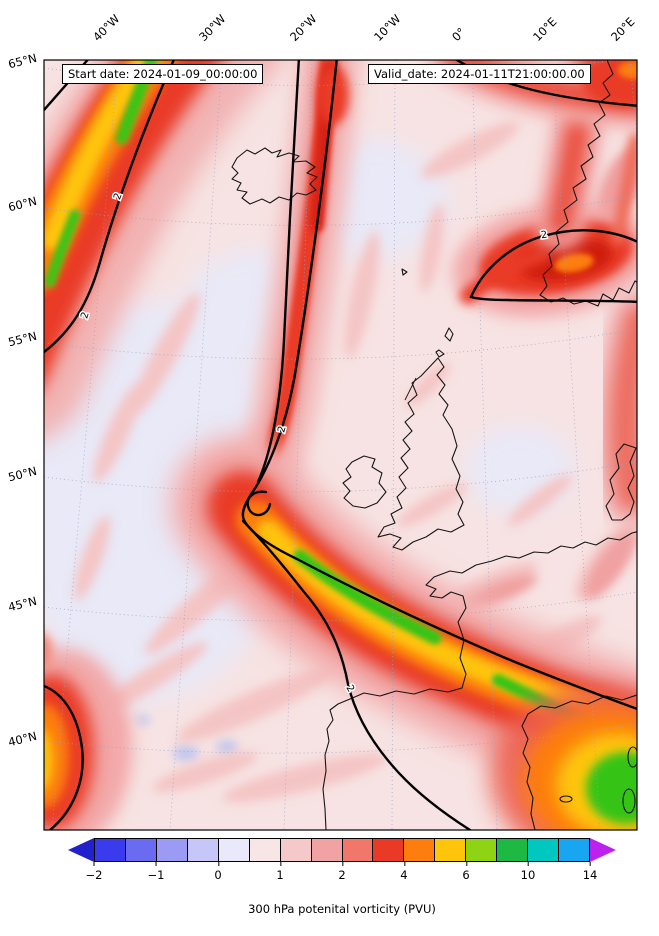 This screenshot has height=936, width=659. What do you see at coordinates (342, 909) in the screenshot?
I see `caption: 300 hPa potenital vorticity (PVU)` at bounding box center [342, 909].